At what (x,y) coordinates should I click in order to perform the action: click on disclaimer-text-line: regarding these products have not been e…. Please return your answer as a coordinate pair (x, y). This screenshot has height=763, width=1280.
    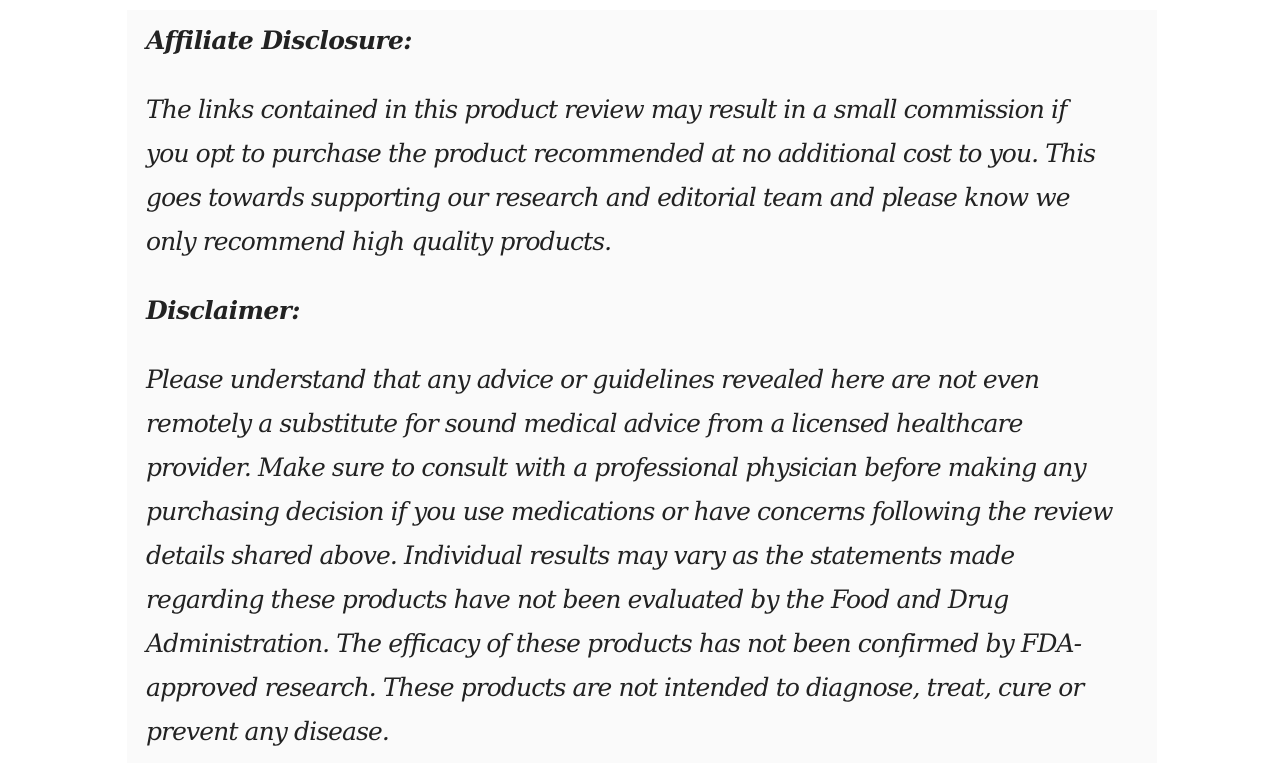
    Looking at the image, I should click on (577, 599).